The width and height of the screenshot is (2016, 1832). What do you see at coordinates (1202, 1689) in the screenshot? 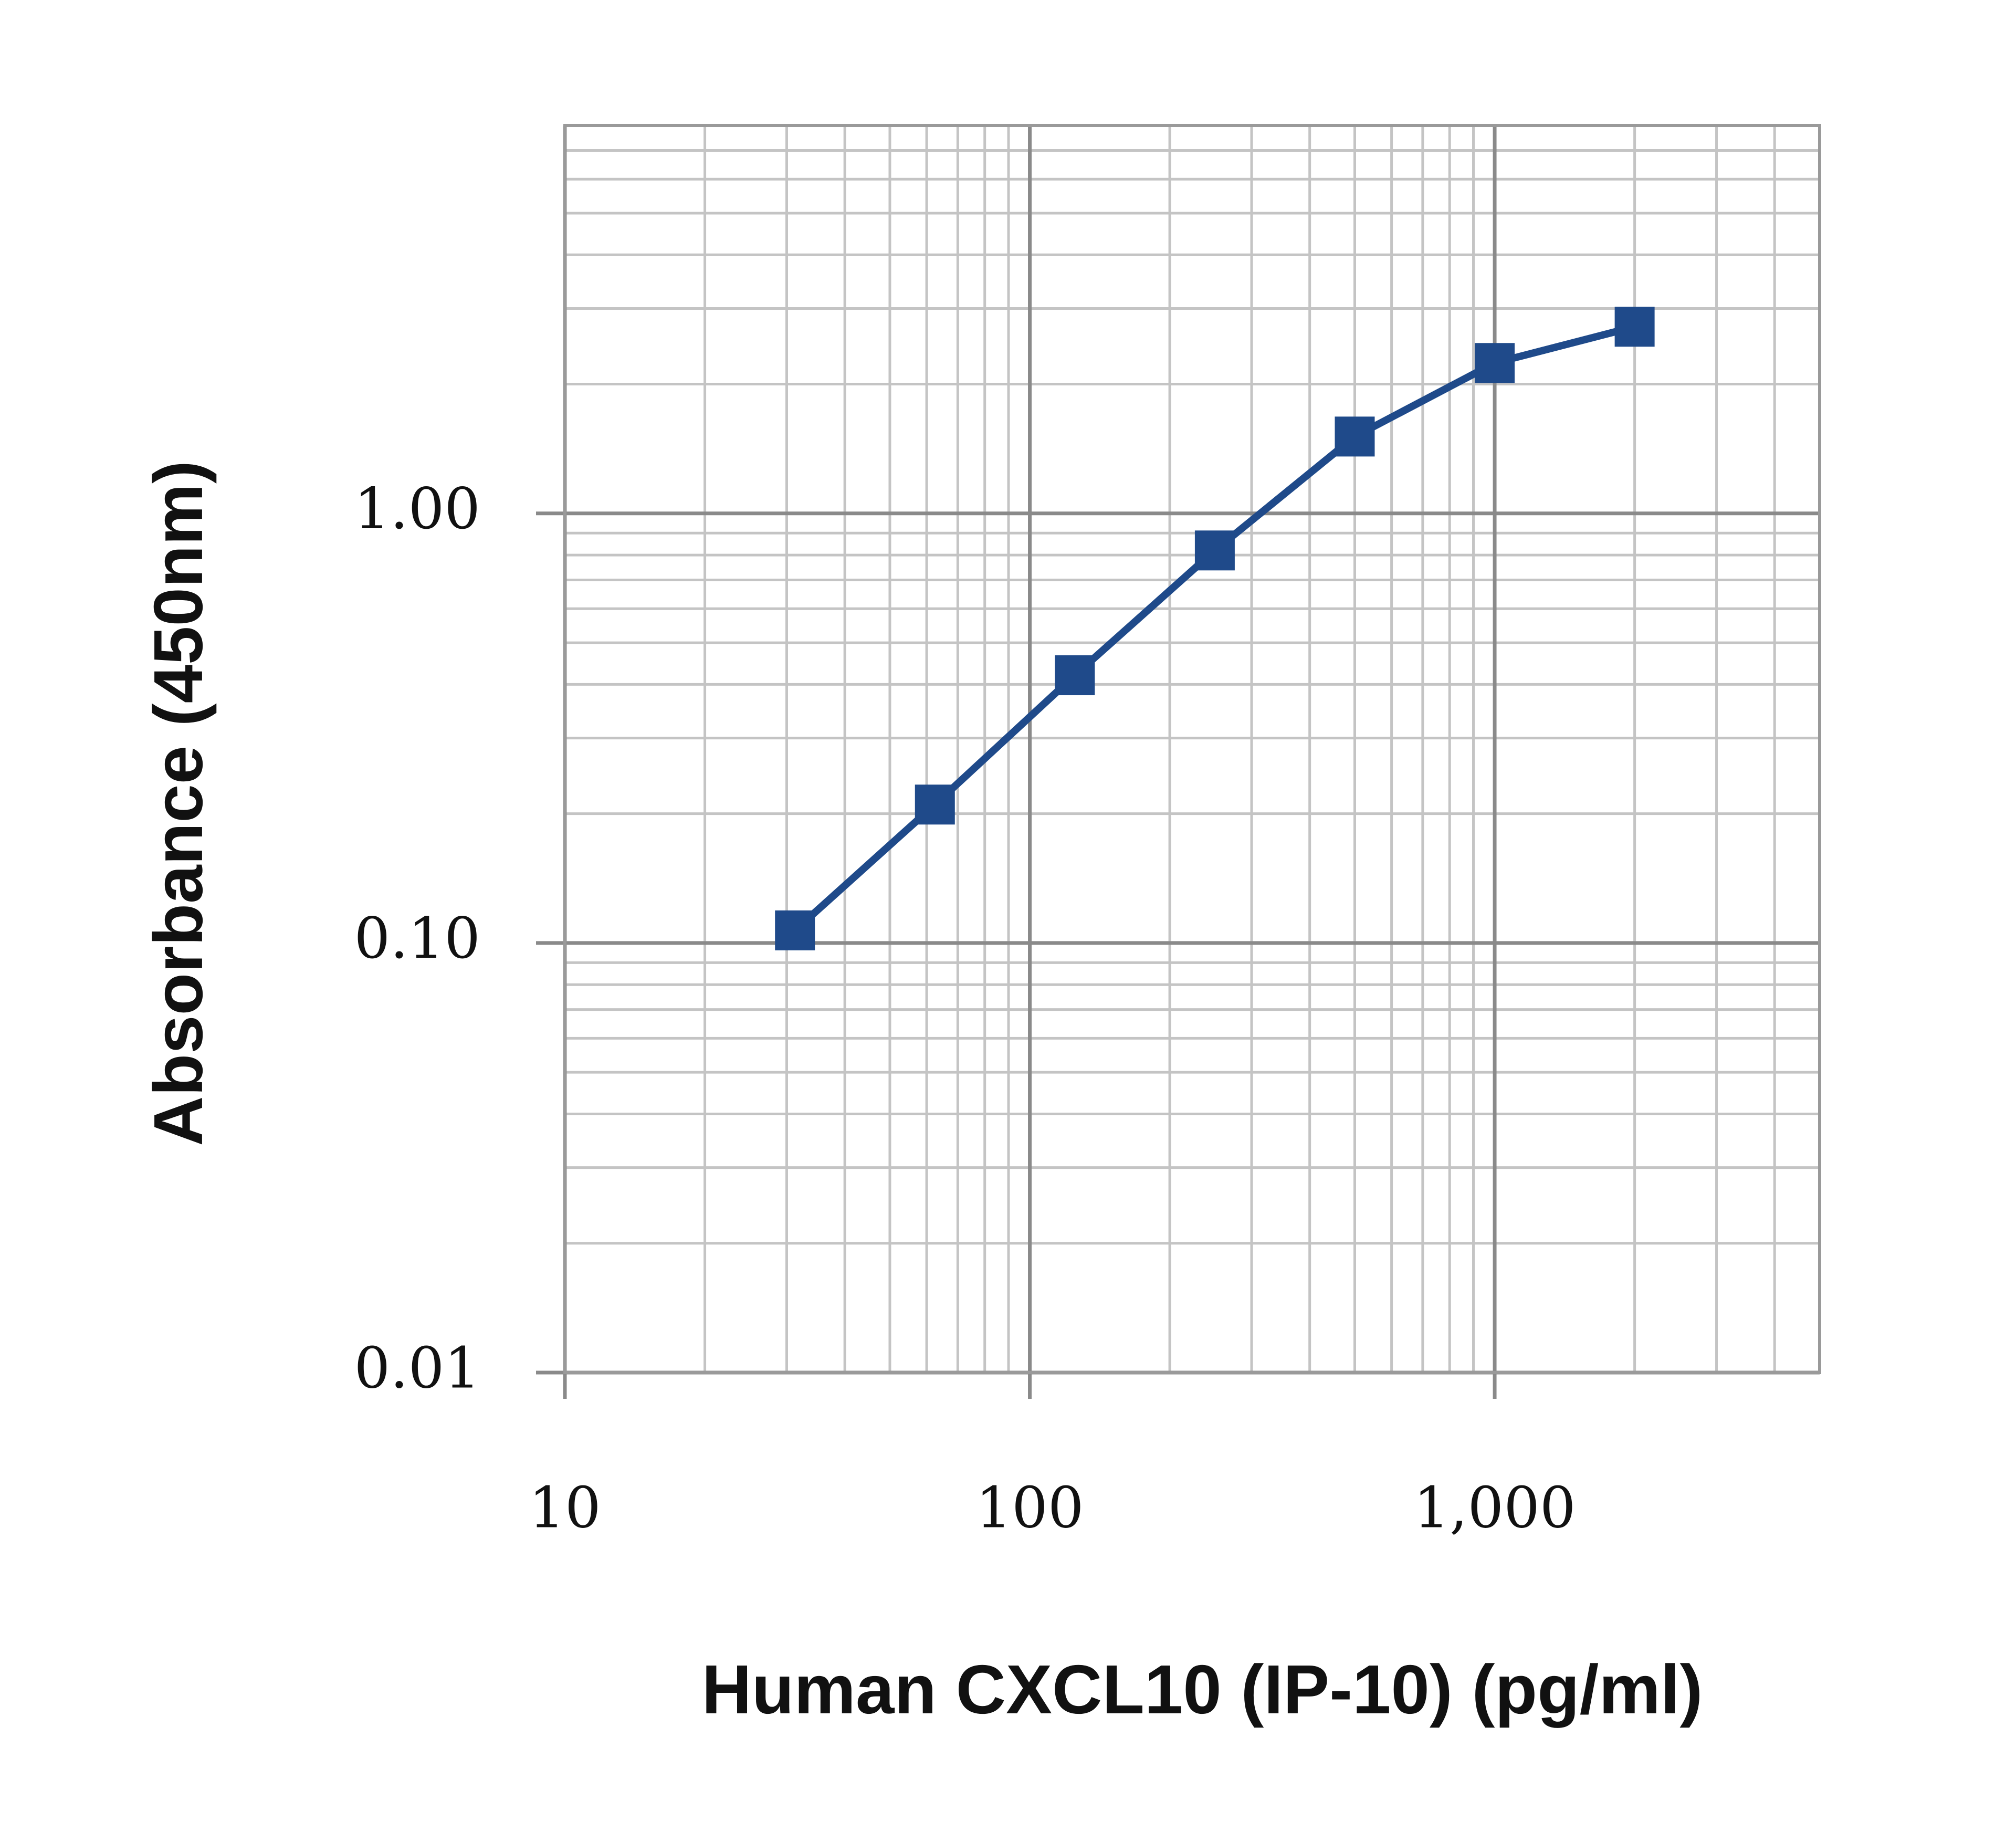
I see `x-axis-title: Human CXCL10 (IP-10) (pg/ml)` at bounding box center [1202, 1689].